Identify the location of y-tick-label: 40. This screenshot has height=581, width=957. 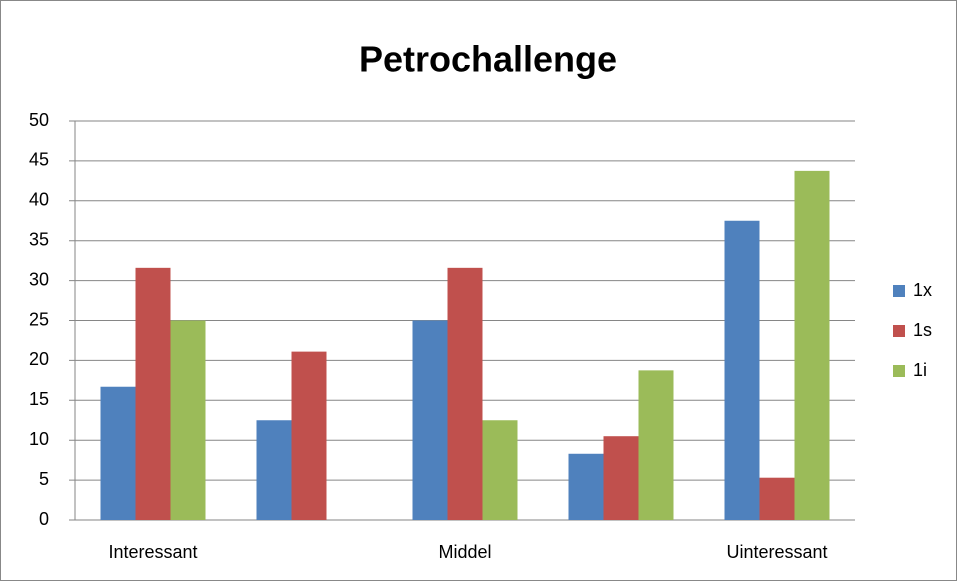
(39, 200).